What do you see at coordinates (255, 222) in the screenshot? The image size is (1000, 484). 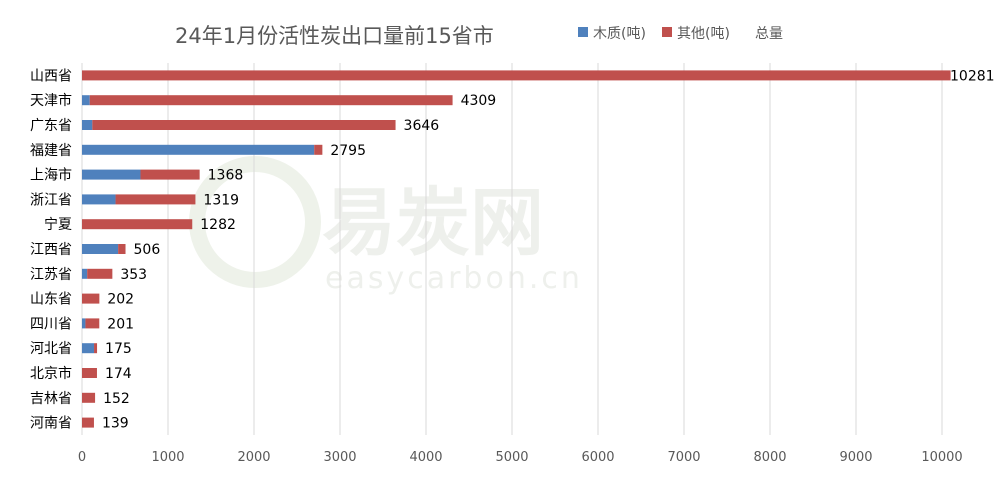 I see `watermark-logo-icon` at bounding box center [255, 222].